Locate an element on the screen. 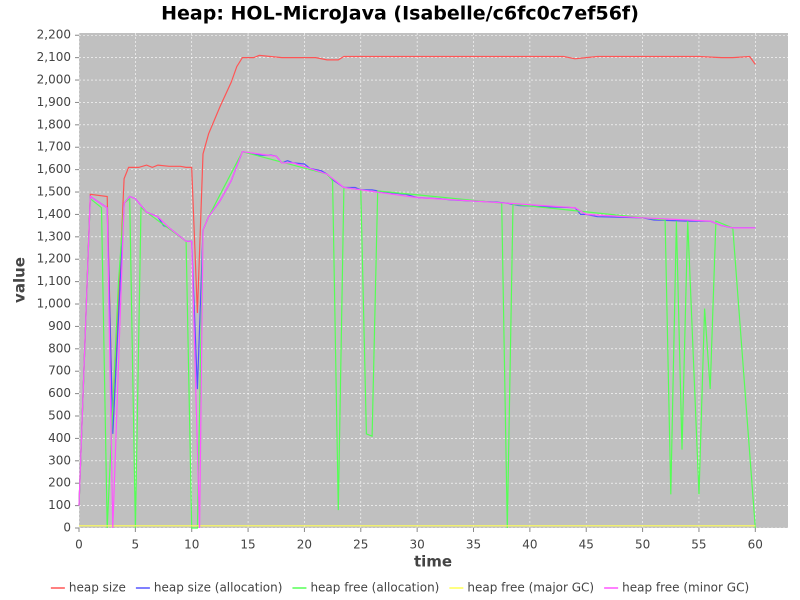 This screenshot has width=800, height=600. x-tick-label: 0 is located at coordinates (79, 545).